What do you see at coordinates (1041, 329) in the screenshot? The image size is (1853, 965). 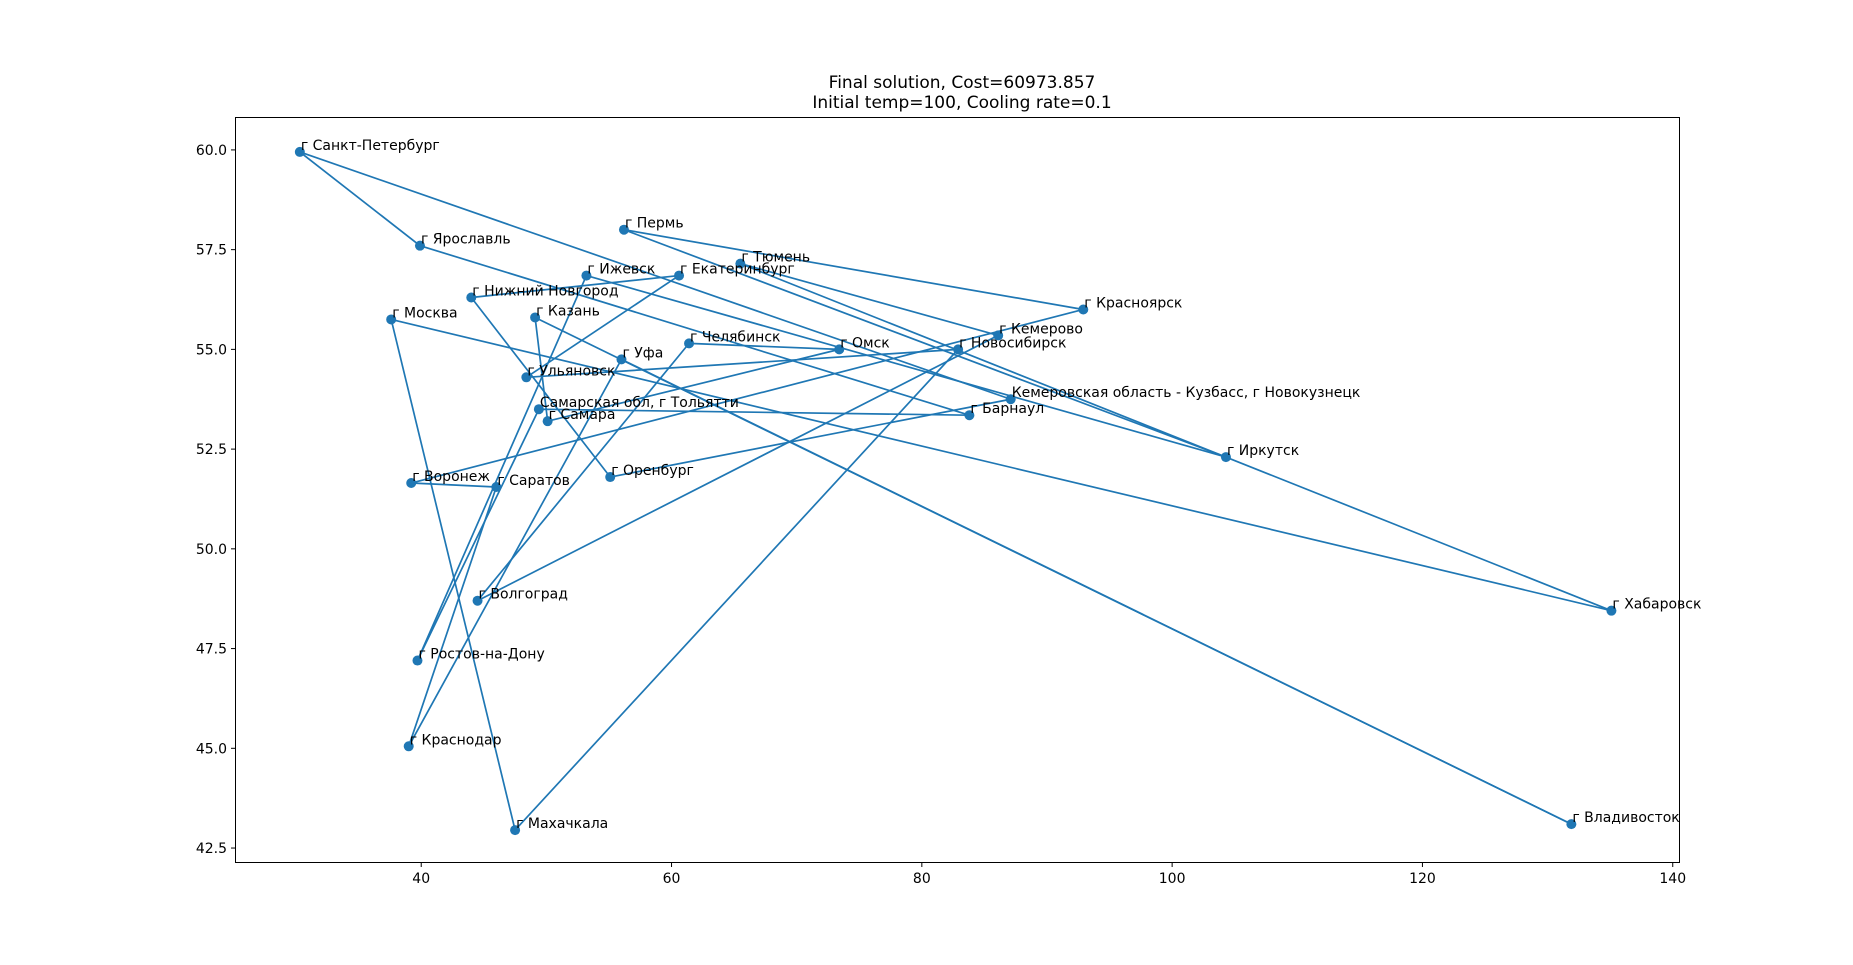 I see `city-label: г Кемерово` at bounding box center [1041, 329].